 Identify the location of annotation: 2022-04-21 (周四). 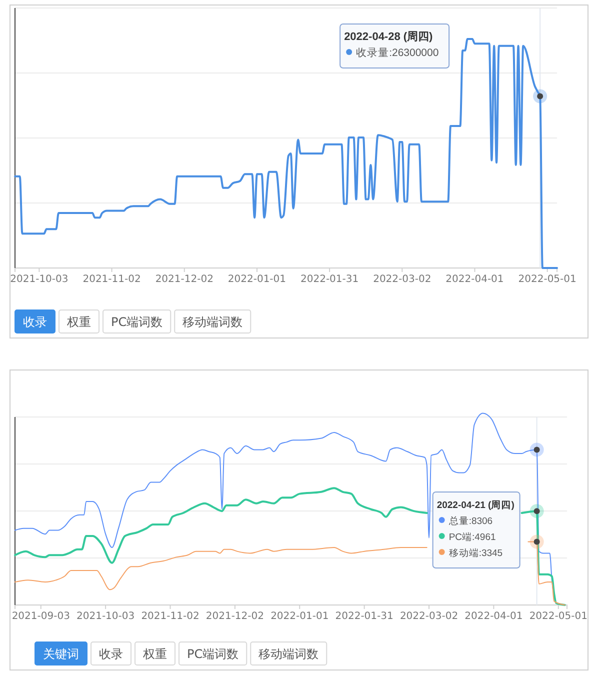
(475, 505).